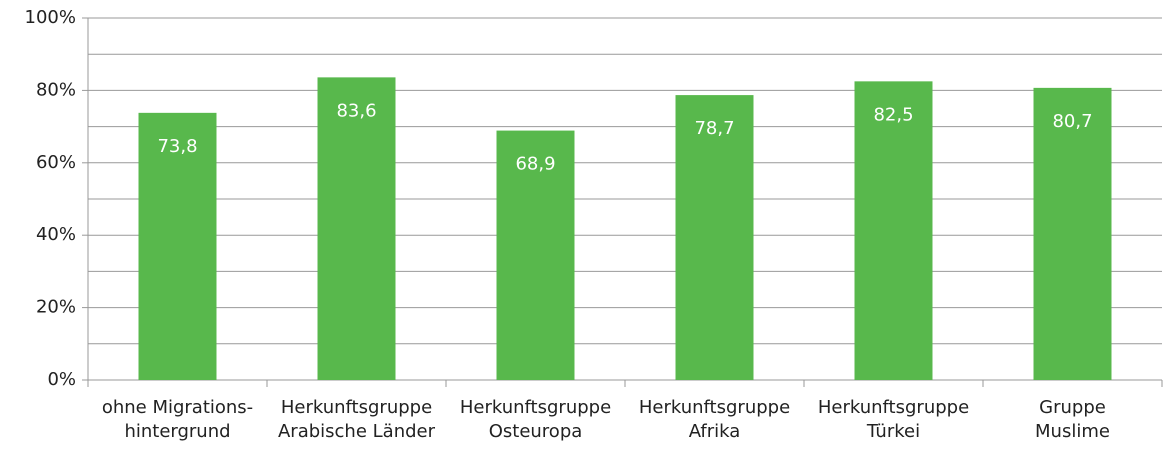  I want to click on data-label: 83,6, so click(356, 110).